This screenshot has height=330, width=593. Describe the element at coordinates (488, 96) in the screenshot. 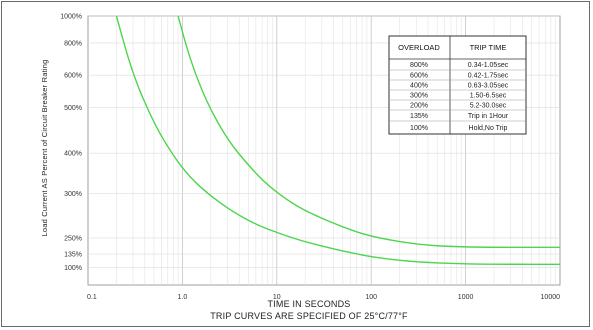

I see `table-cell-trip-time: 1.50-6.5sec` at that location.